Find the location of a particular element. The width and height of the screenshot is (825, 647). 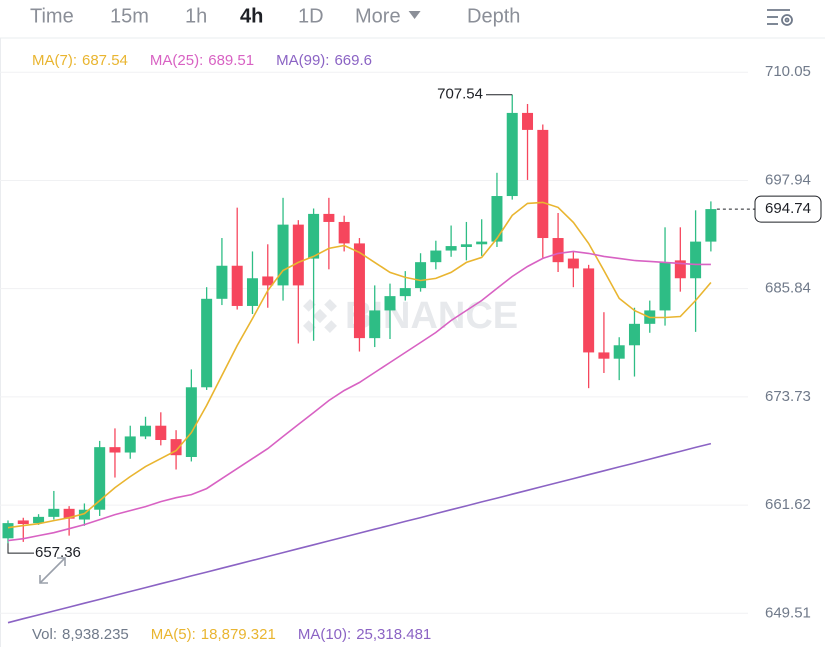

legend-label: MA(25): is located at coordinates (176, 60).